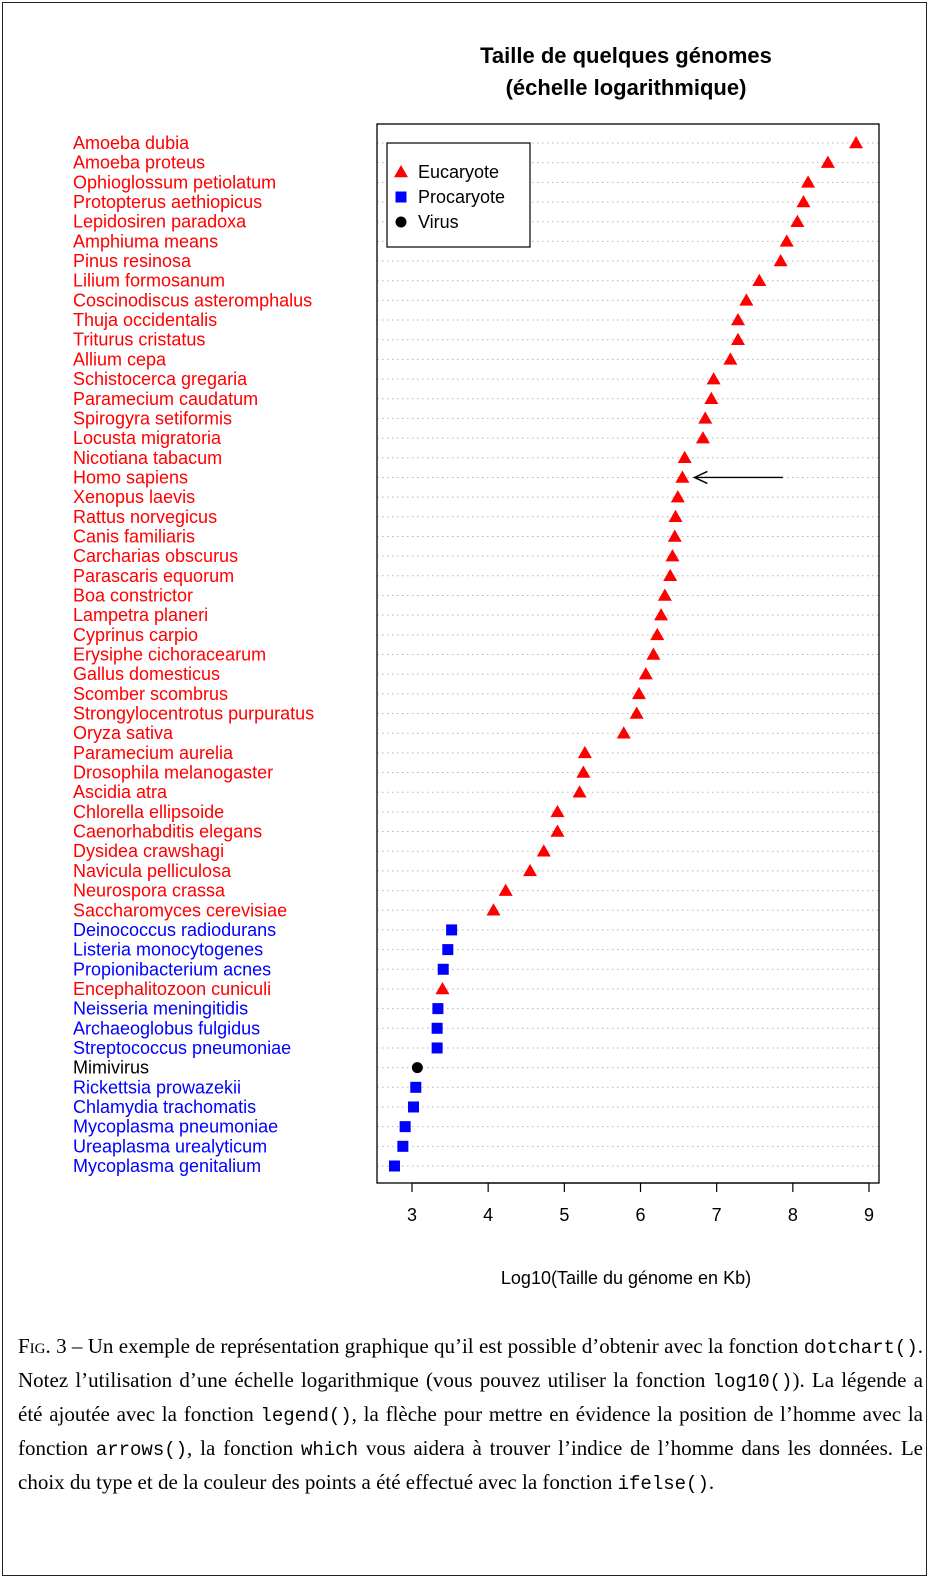 The height and width of the screenshot is (1579, 931). Describe the element at coordinates (860, 1348) in the screenshot. I see `caption-code-dotchart: dotchart()` at that location.